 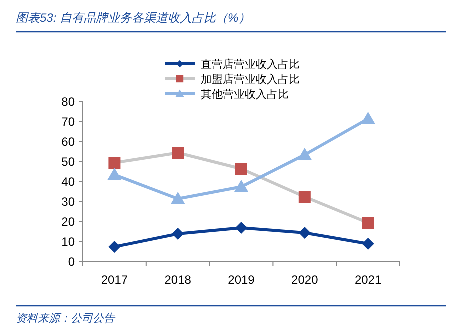 I want to click on y-tick-label: 80, so click(x=69, y=102).